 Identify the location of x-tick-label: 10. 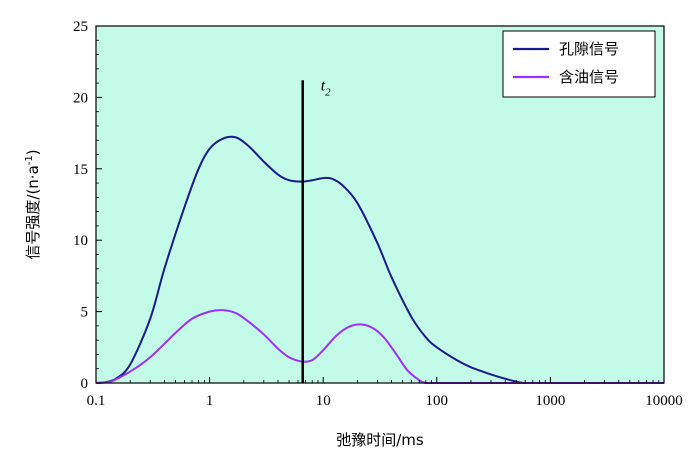
(323, 401).